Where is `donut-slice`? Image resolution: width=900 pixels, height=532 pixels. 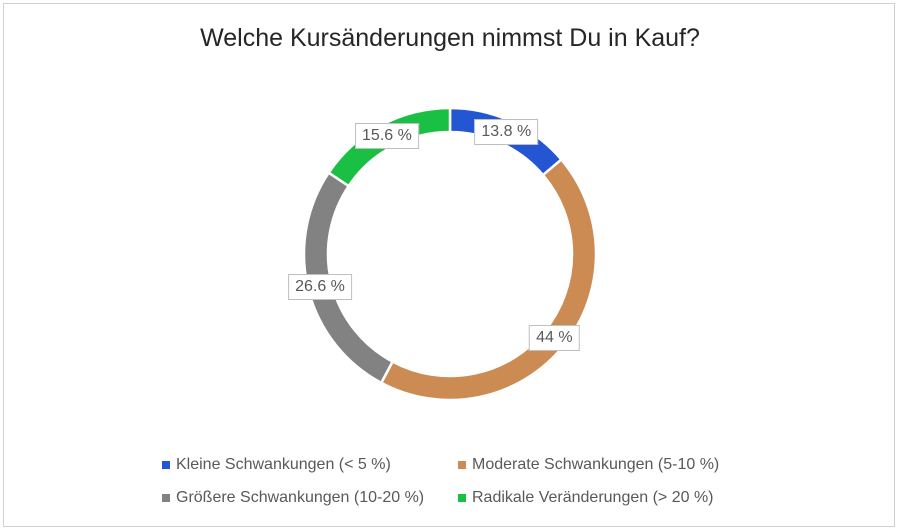
donut-slice is located at coordinates (488, 279).